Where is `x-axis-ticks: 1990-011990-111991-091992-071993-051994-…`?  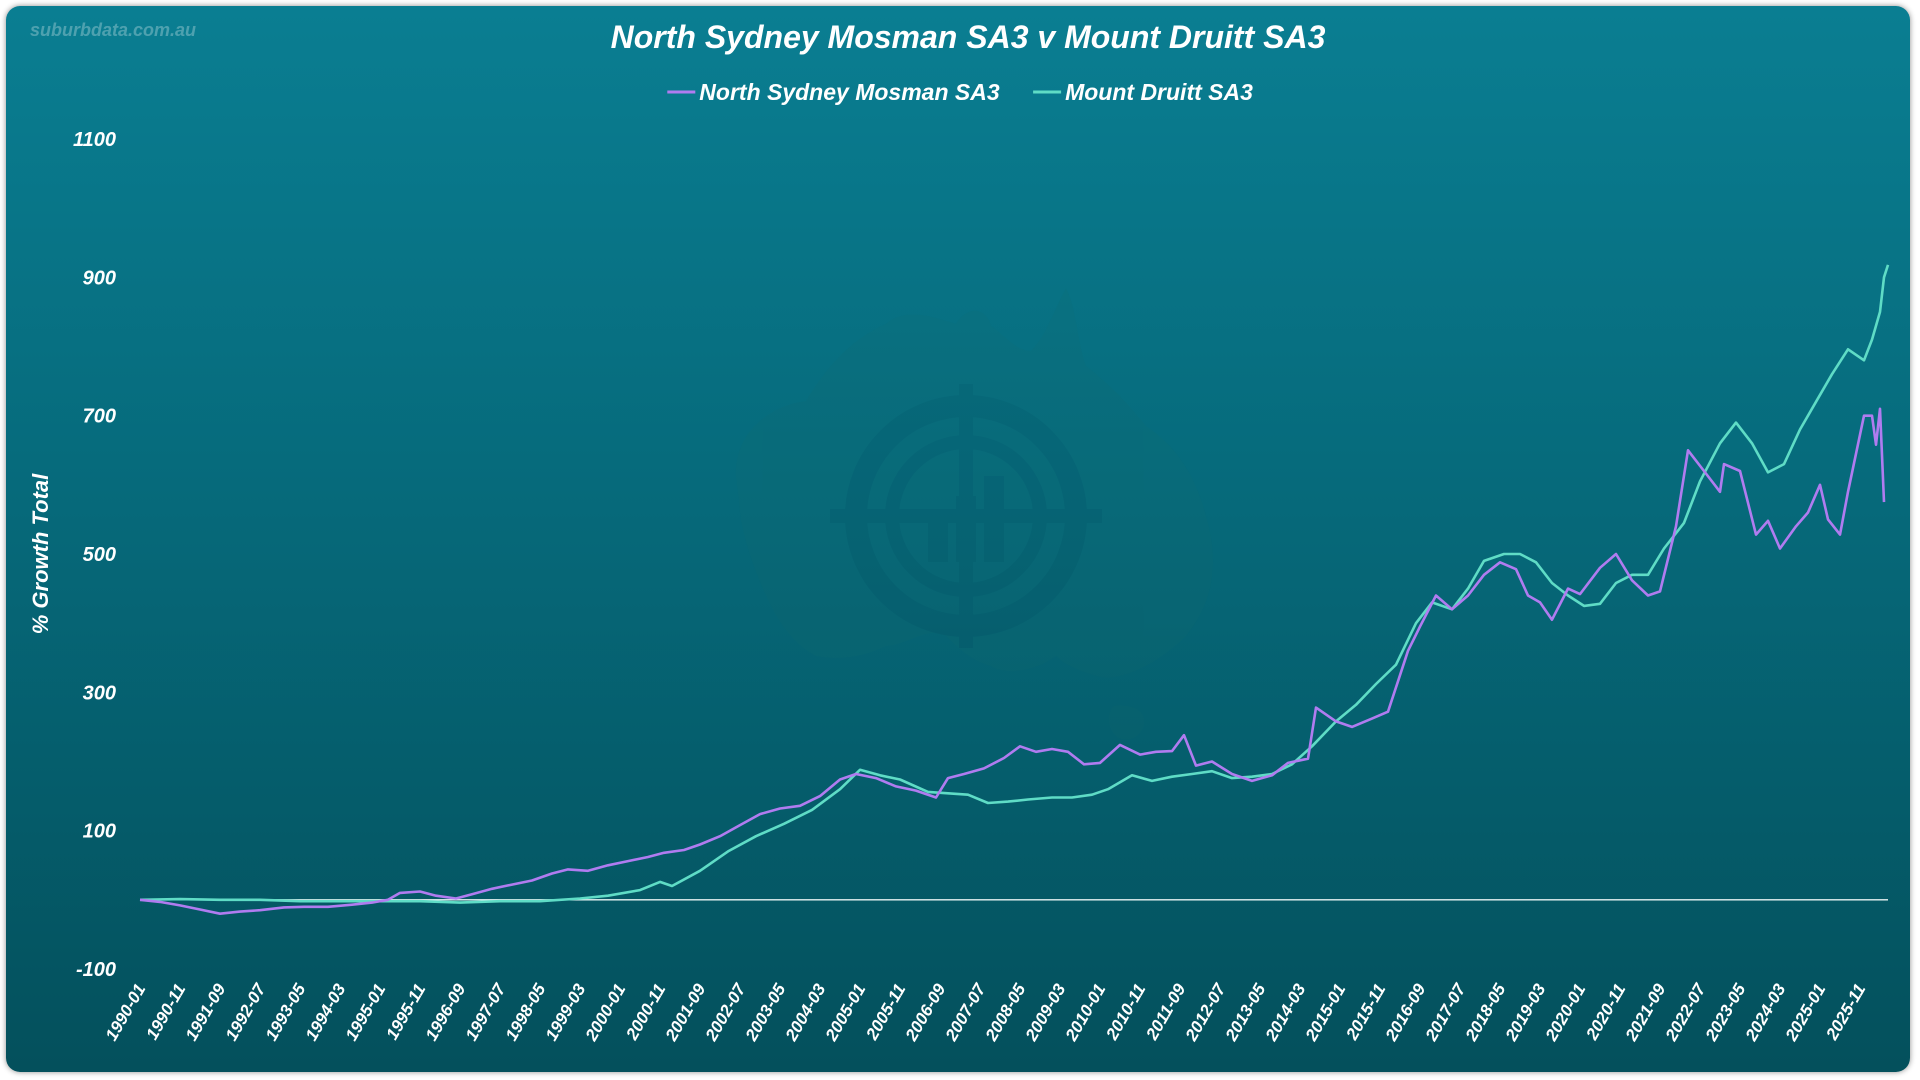 x-axis-ticks: 1990-011990-111991-091992-071993-051994-… is located at coordinates (986, 1012).